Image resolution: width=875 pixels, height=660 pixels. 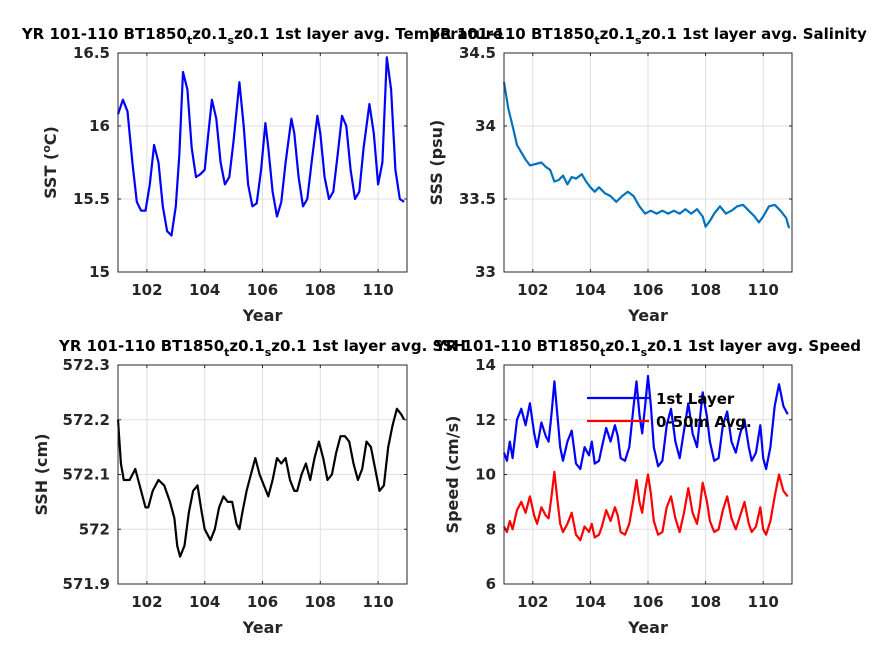 I want to click on ssh-x-tick-label: 102, so click(x=146, y=602).